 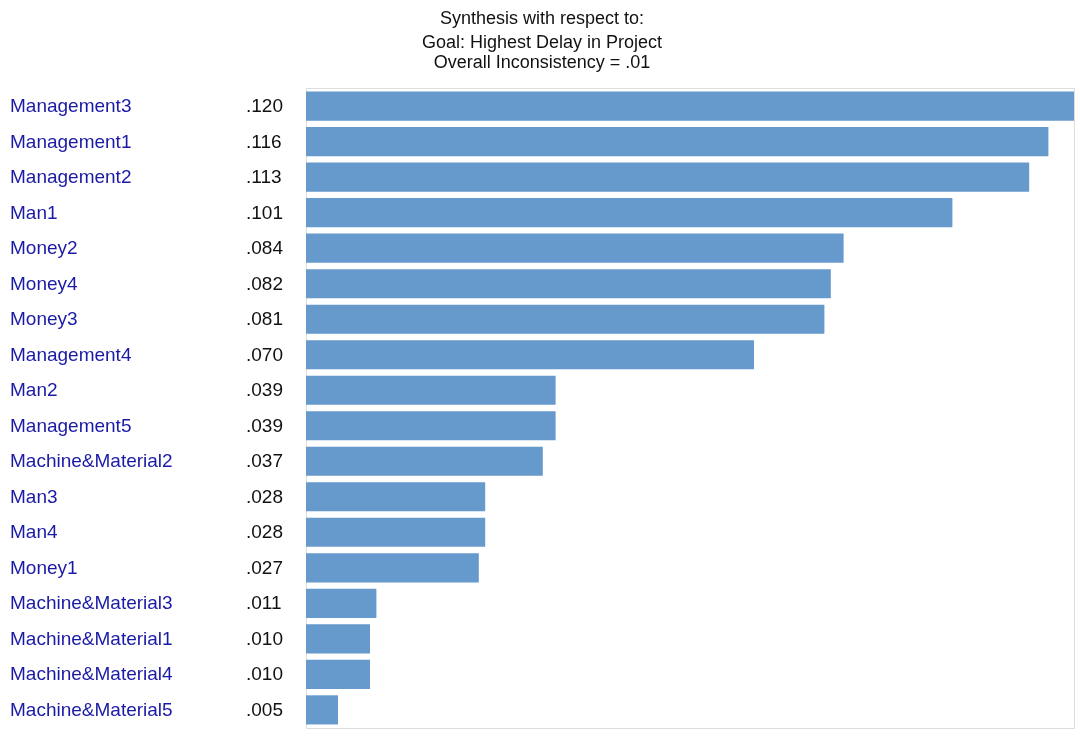 What do you see at coordinates (264, 603) in the screenshot?
I see `data-label: .011` at bounding box center [264, 603].